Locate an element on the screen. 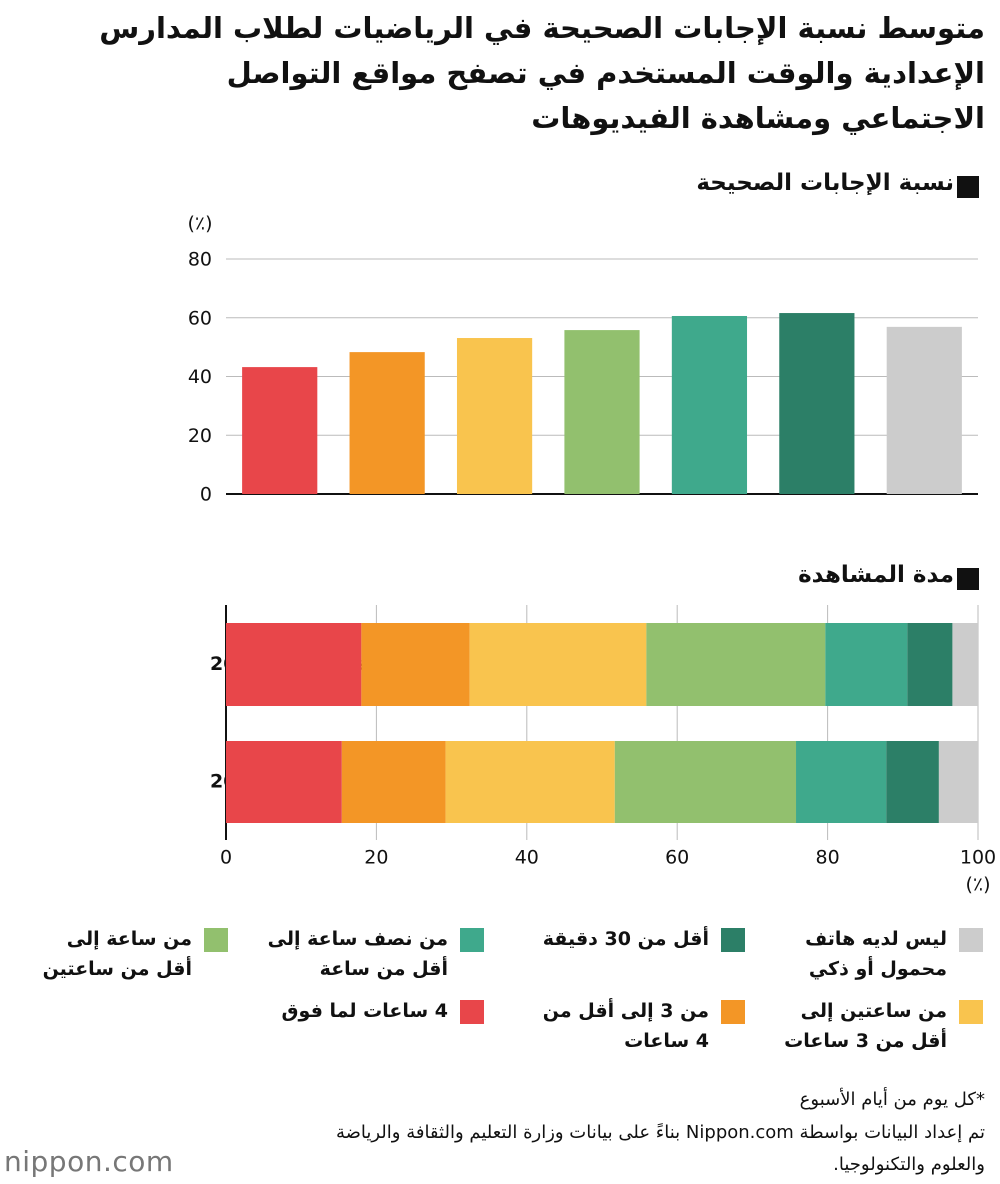 The width and height of the screenshot is (1000, 1184). y-tick-label: 40 is located at coordinates (200, 377).